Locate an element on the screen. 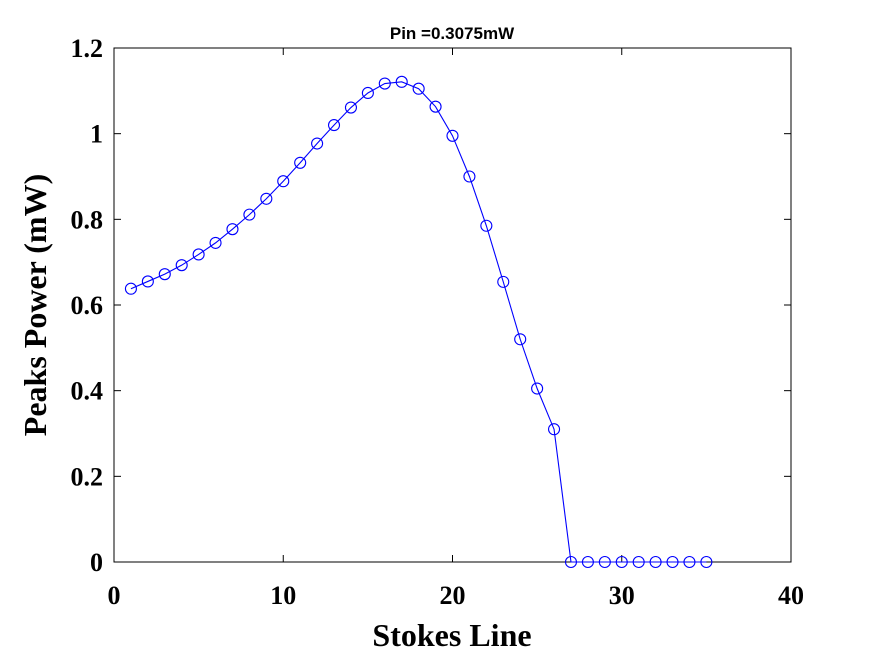 Image resolution: width=875 pixels, height=656 pixels. y-tick-label: 0.6 is located at coordinates (87, 305).